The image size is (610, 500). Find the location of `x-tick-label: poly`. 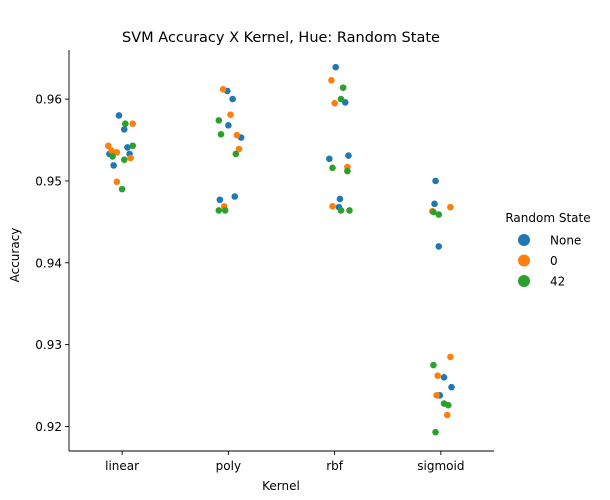

x-tick-label: poly is located at coordinates (228, 466).